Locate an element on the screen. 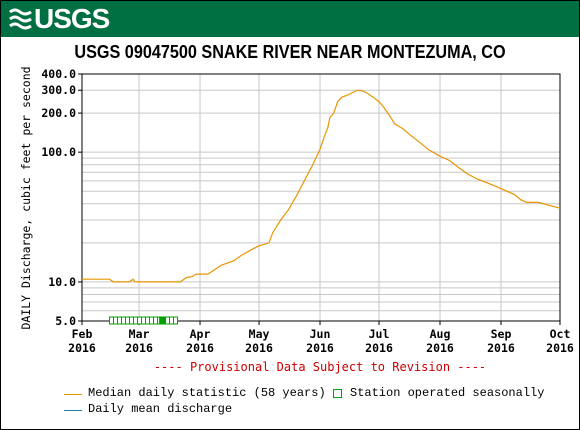 This screenshot has width=580, height=430. y-axis-label: DAILY Discharge, cubic feet per second is located at coordinates (26, 197).